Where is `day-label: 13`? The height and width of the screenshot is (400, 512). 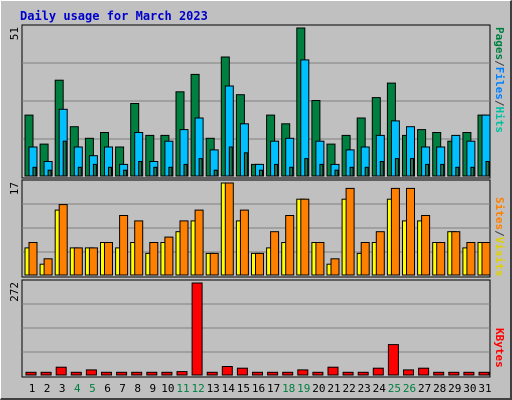 day-label: 13 is located at coordinates (213, 388).